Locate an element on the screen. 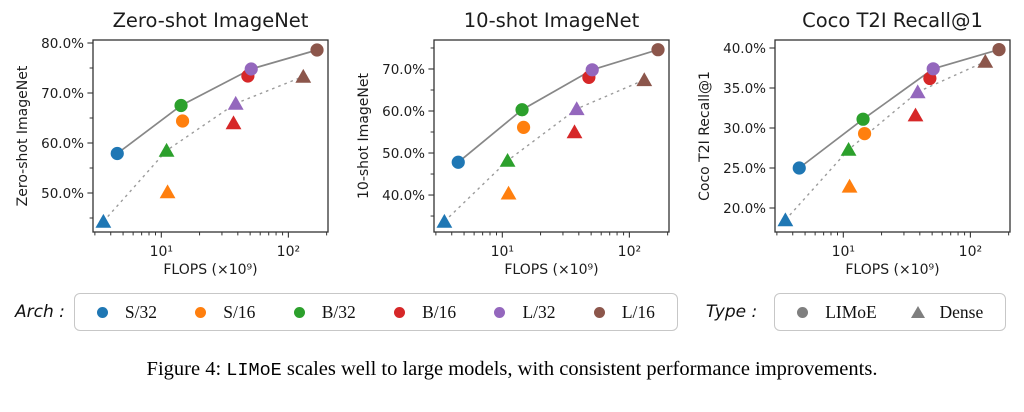 This screenshot has height=412, width=1024. arch-legend-item-label: B/16 is located at coordinates (439, 311).